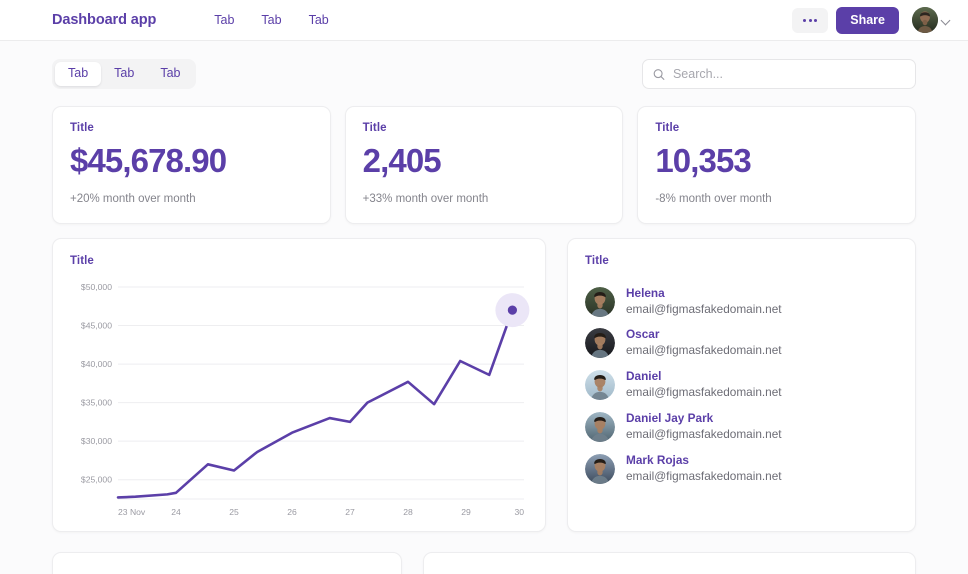  I want to click on chart-y-tick-label: $50,000, so click(96, 287).